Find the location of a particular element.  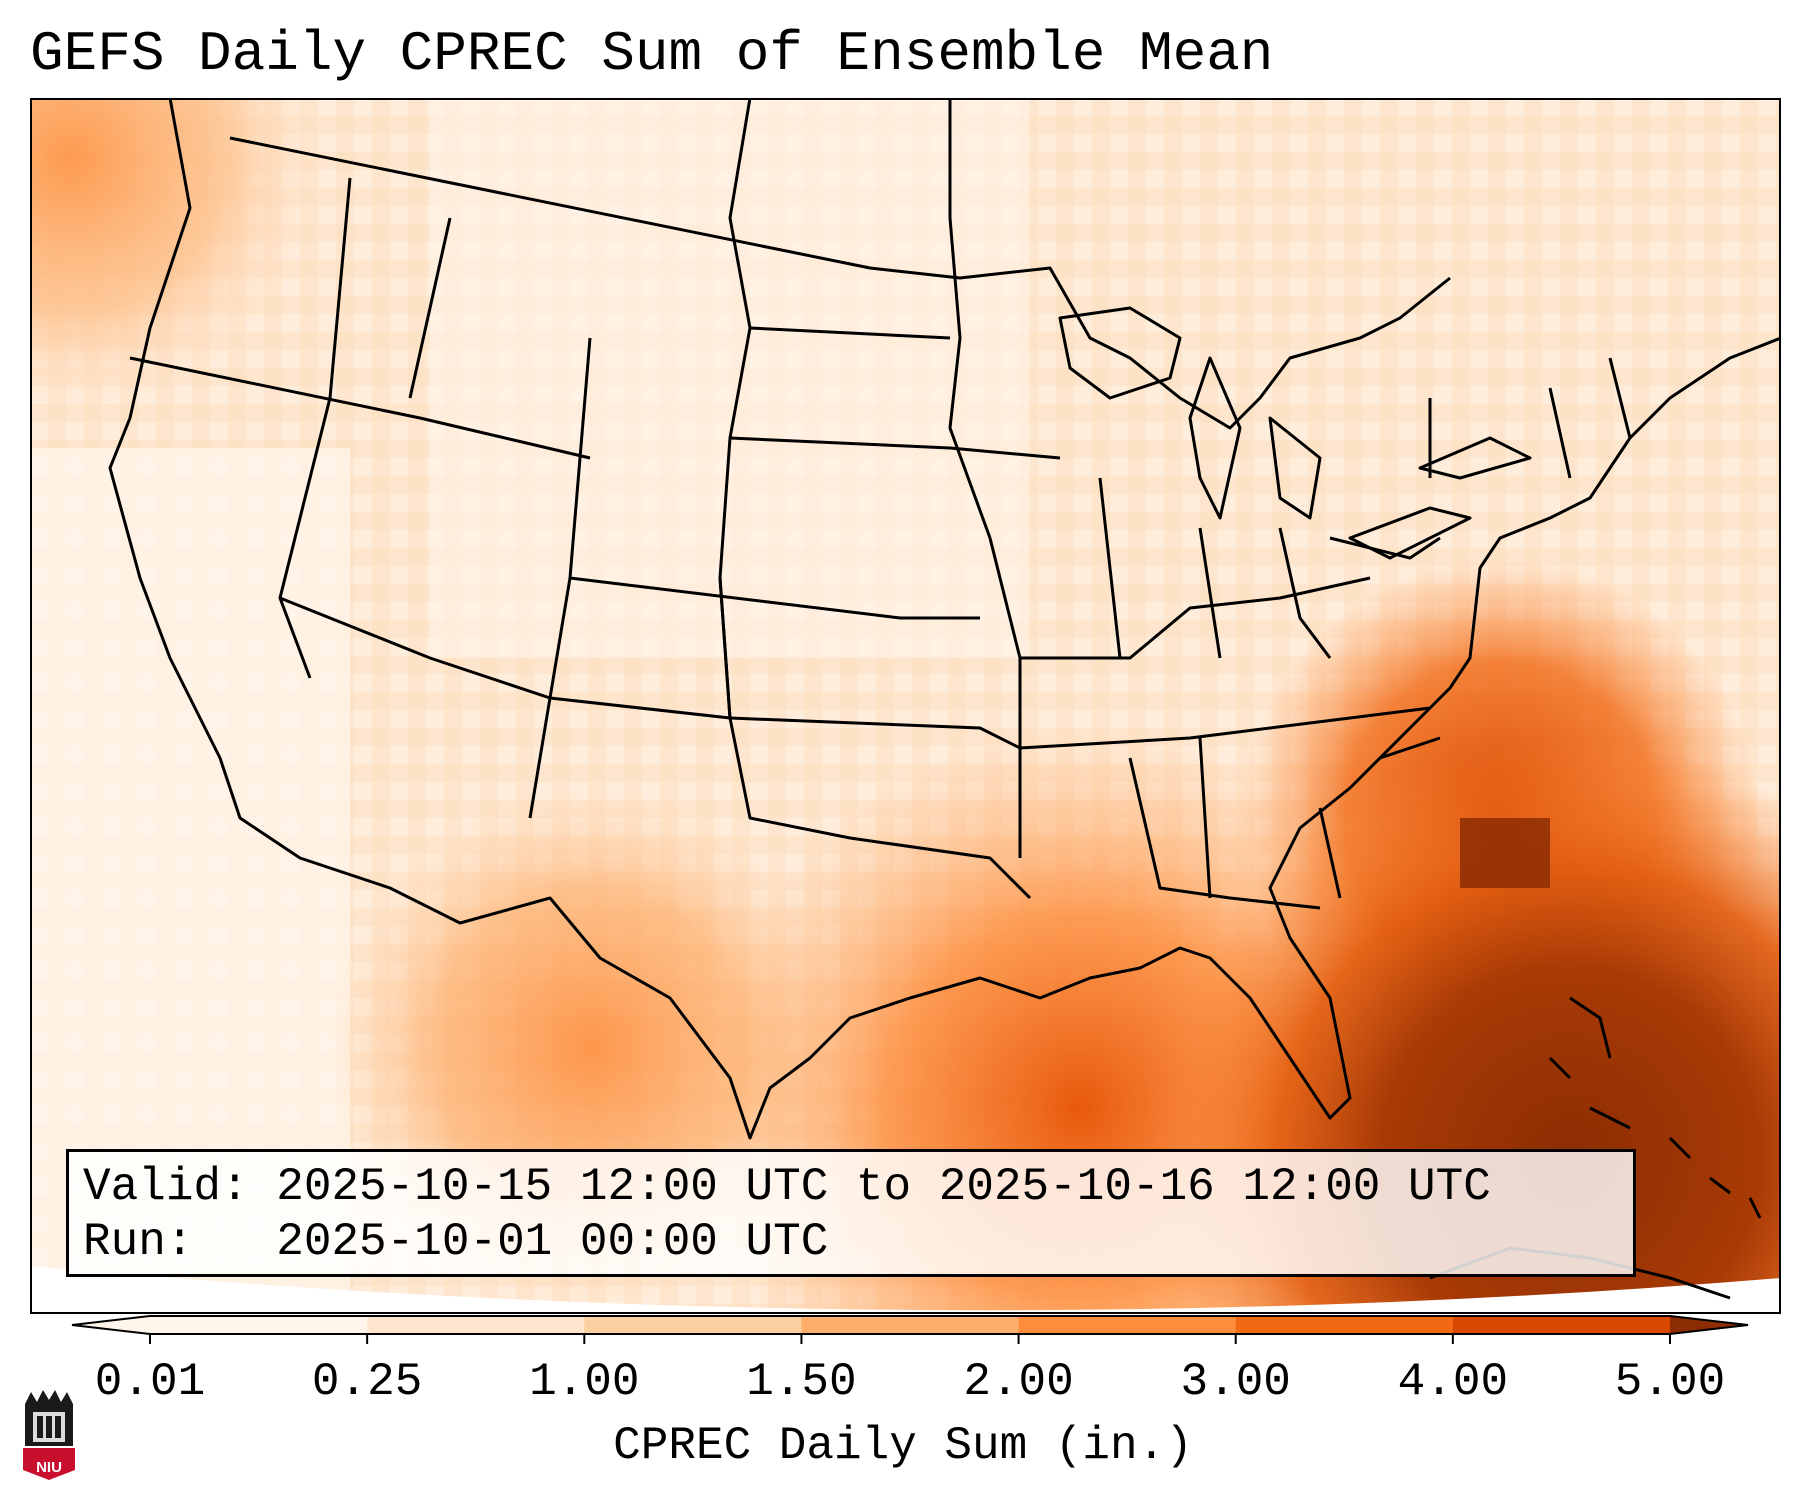

colorbar-label: CPREC Daily Sum (in.) is located at coordinates (903, 1446).